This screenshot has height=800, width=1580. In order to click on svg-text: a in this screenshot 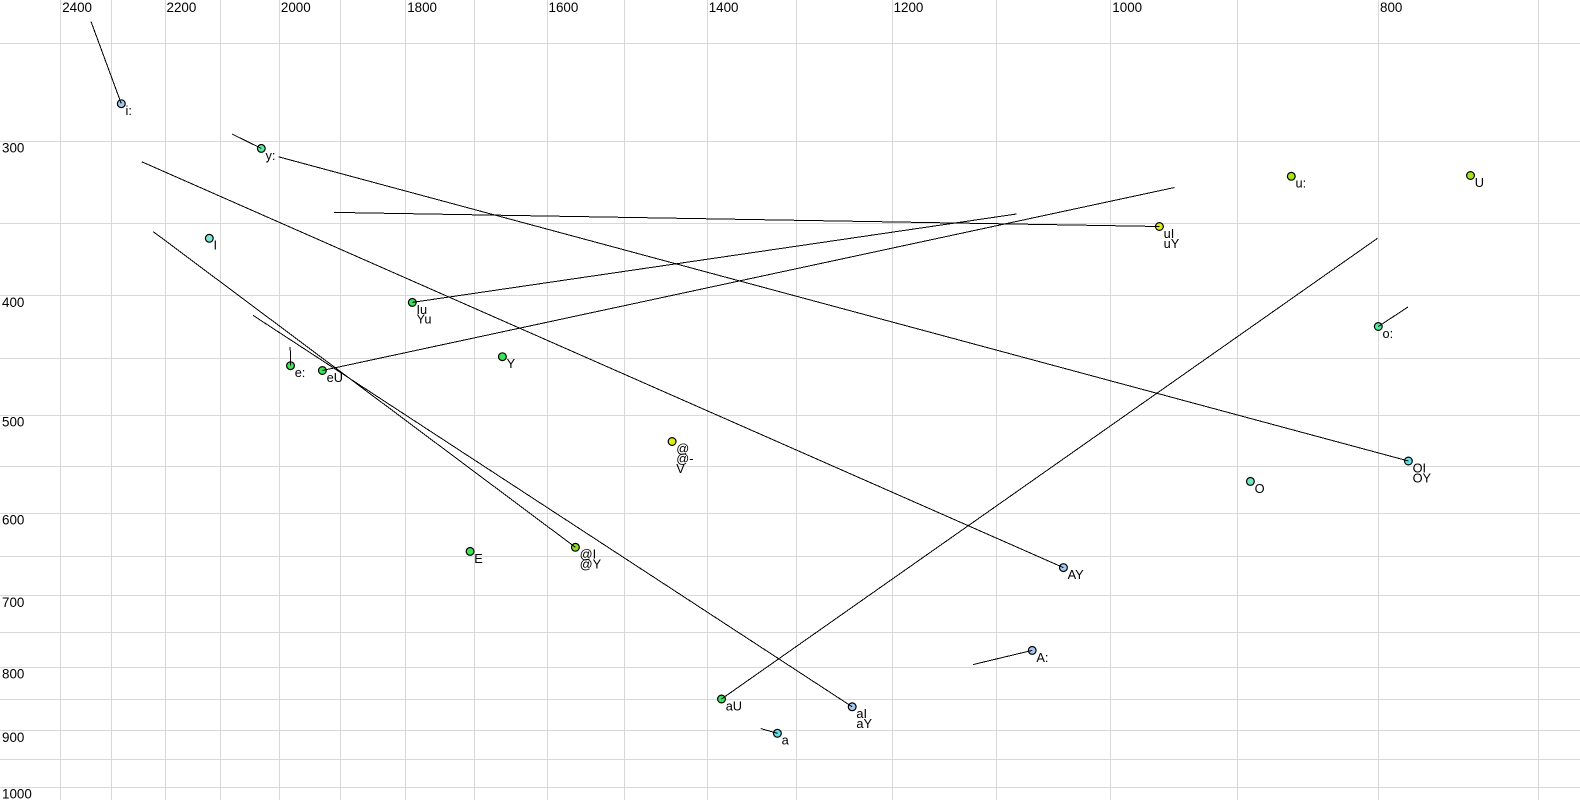, I will do `click(786, 740)`.